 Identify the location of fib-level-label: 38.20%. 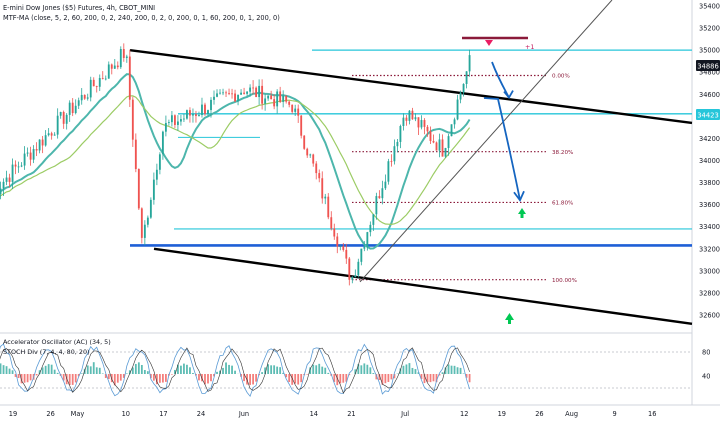
(562, 153).